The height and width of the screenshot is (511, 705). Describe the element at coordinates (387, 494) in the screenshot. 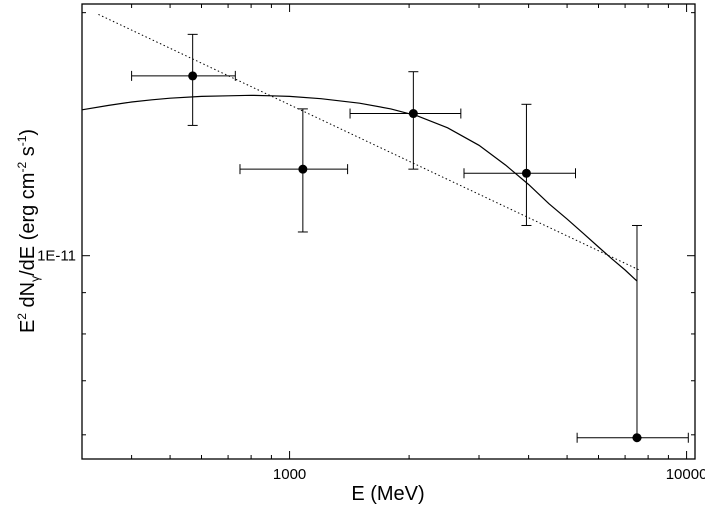

I see `x-axis-label: E (MeV)` at that location.